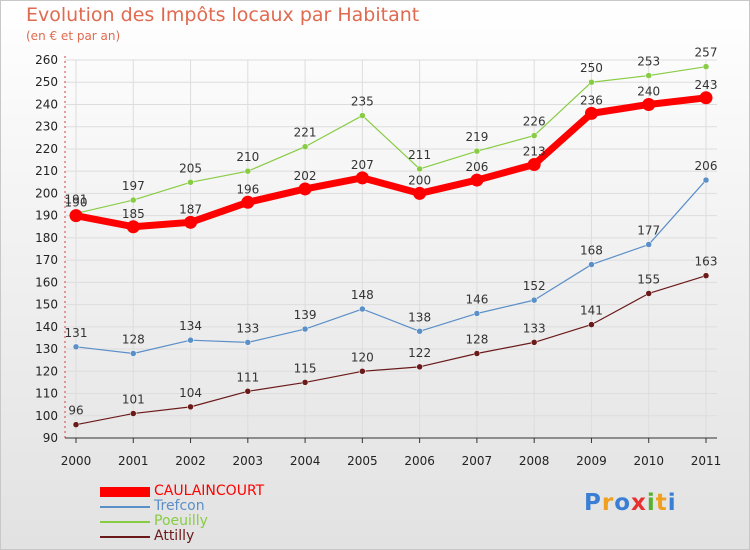 The height and width of the screenshot is (550, 750). Describe the element at coordinates (46, 282) in the screenshot. I see `y-tick-label: 160` at that location.